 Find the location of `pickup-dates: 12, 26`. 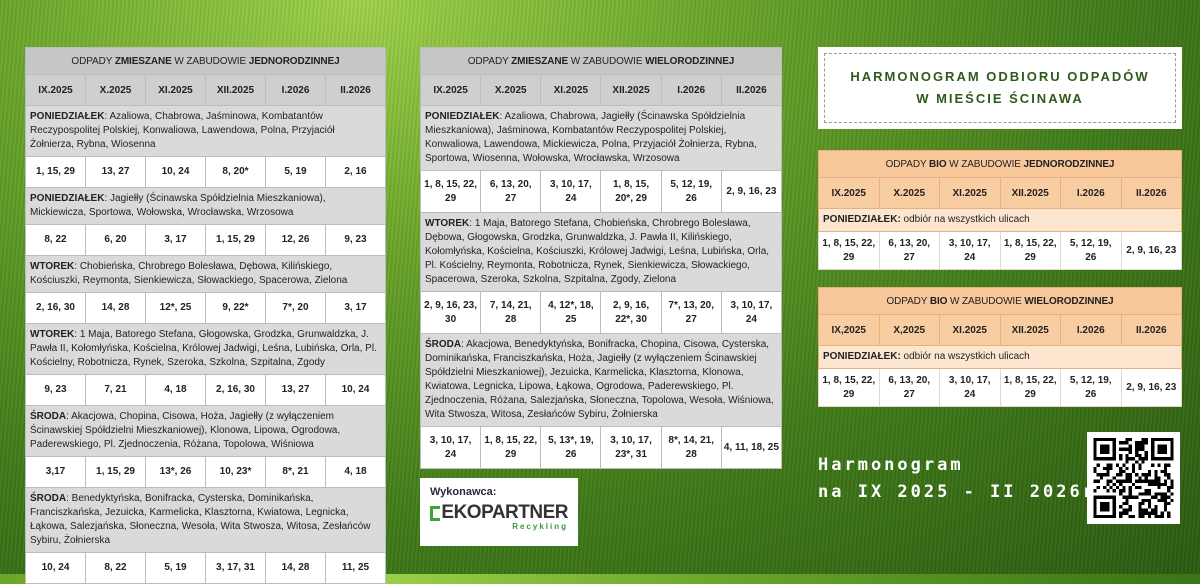

pickup-dates: 12, 26 is located at coordinates (295, 240).